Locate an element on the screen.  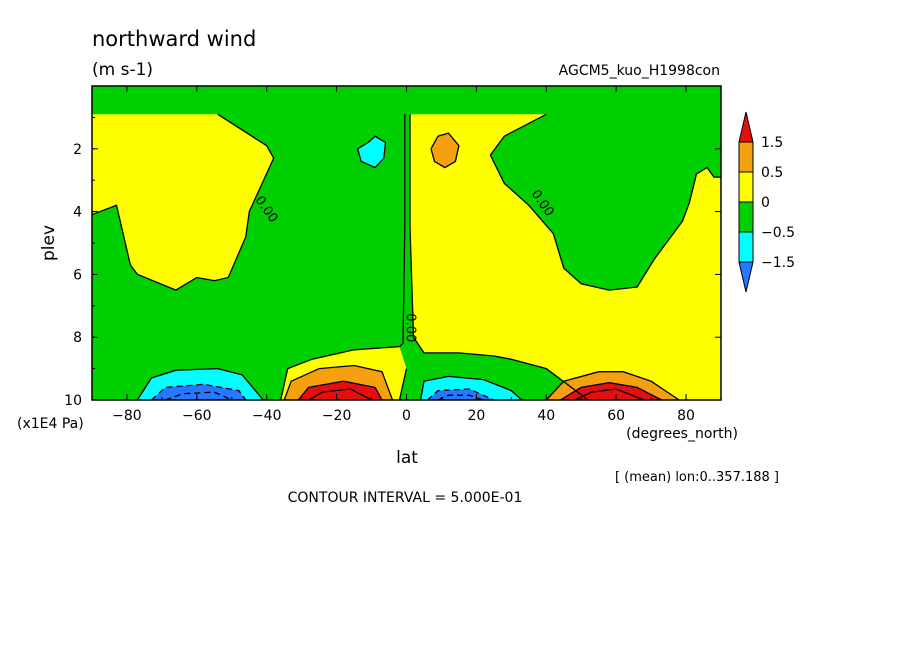
chart-title: northward wind is located at coordinates (174, 39).